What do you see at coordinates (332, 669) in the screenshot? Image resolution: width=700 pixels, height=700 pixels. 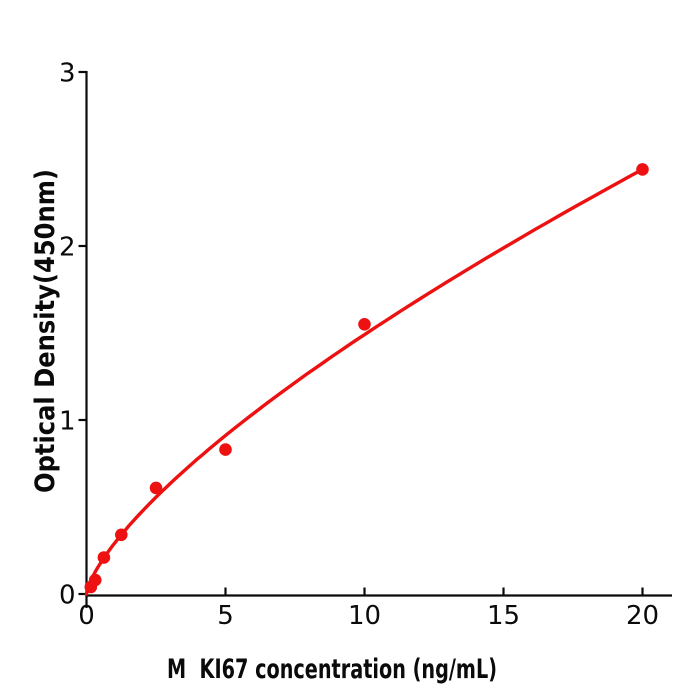 I see `x-axis-title: M KI67 concentration (ng/mL)` at bounding box center [332, 669].